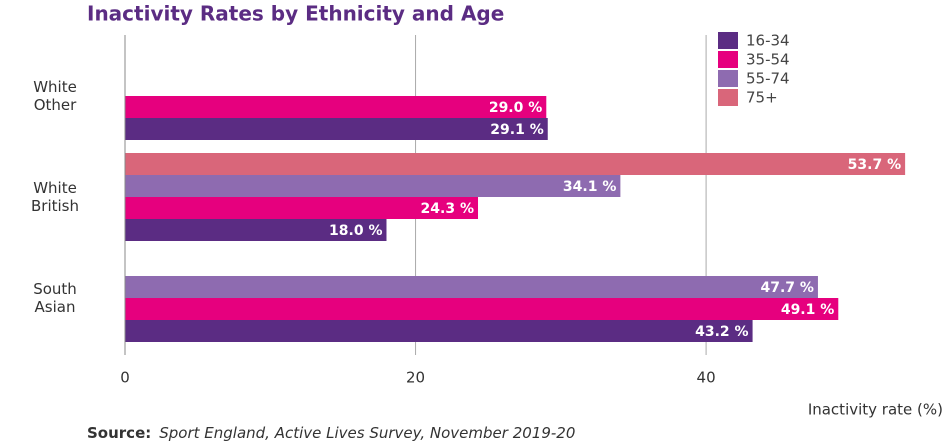 The image size is (952, 448). What do you see at coordinates (516, 130) in the screenshot?
I see `value-label: 29.1 %` at bounding box center [516, 130].